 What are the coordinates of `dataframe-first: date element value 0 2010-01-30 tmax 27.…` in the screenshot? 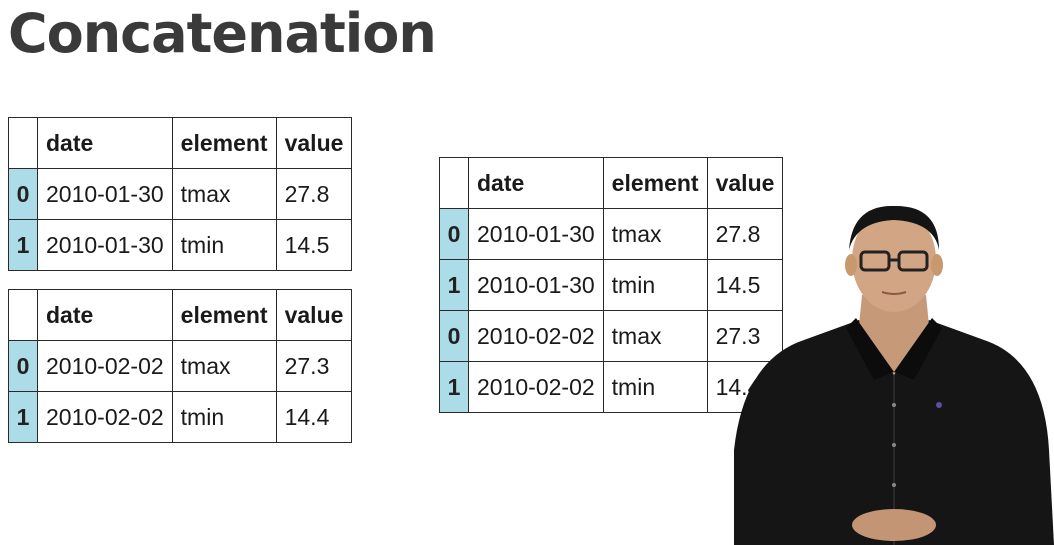 It's located at (180, 194).